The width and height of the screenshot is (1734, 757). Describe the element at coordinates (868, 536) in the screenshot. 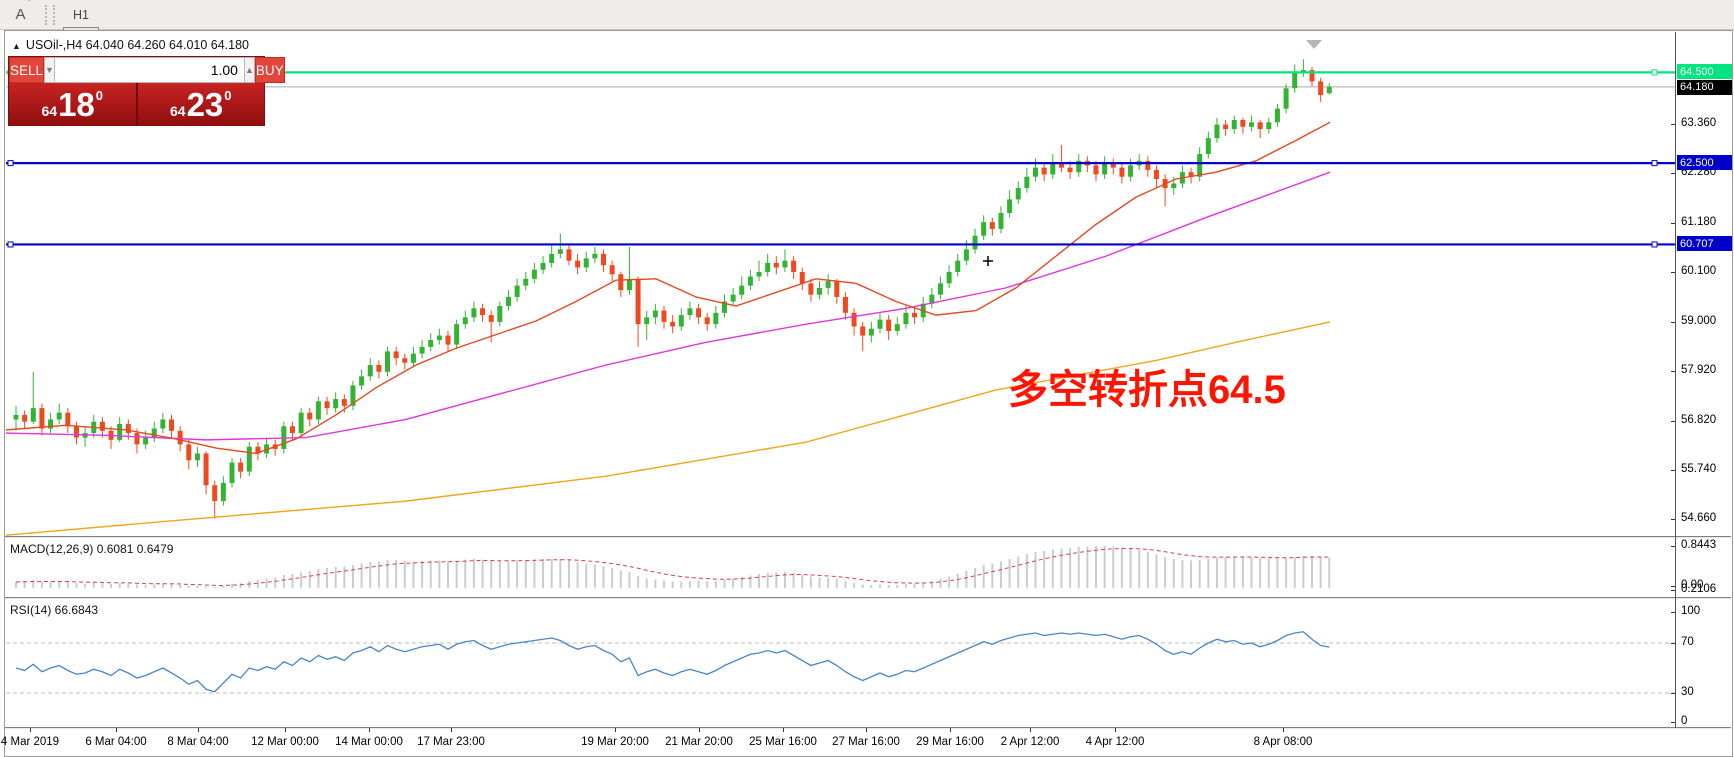

I see `macd-panel-separator` at that location.